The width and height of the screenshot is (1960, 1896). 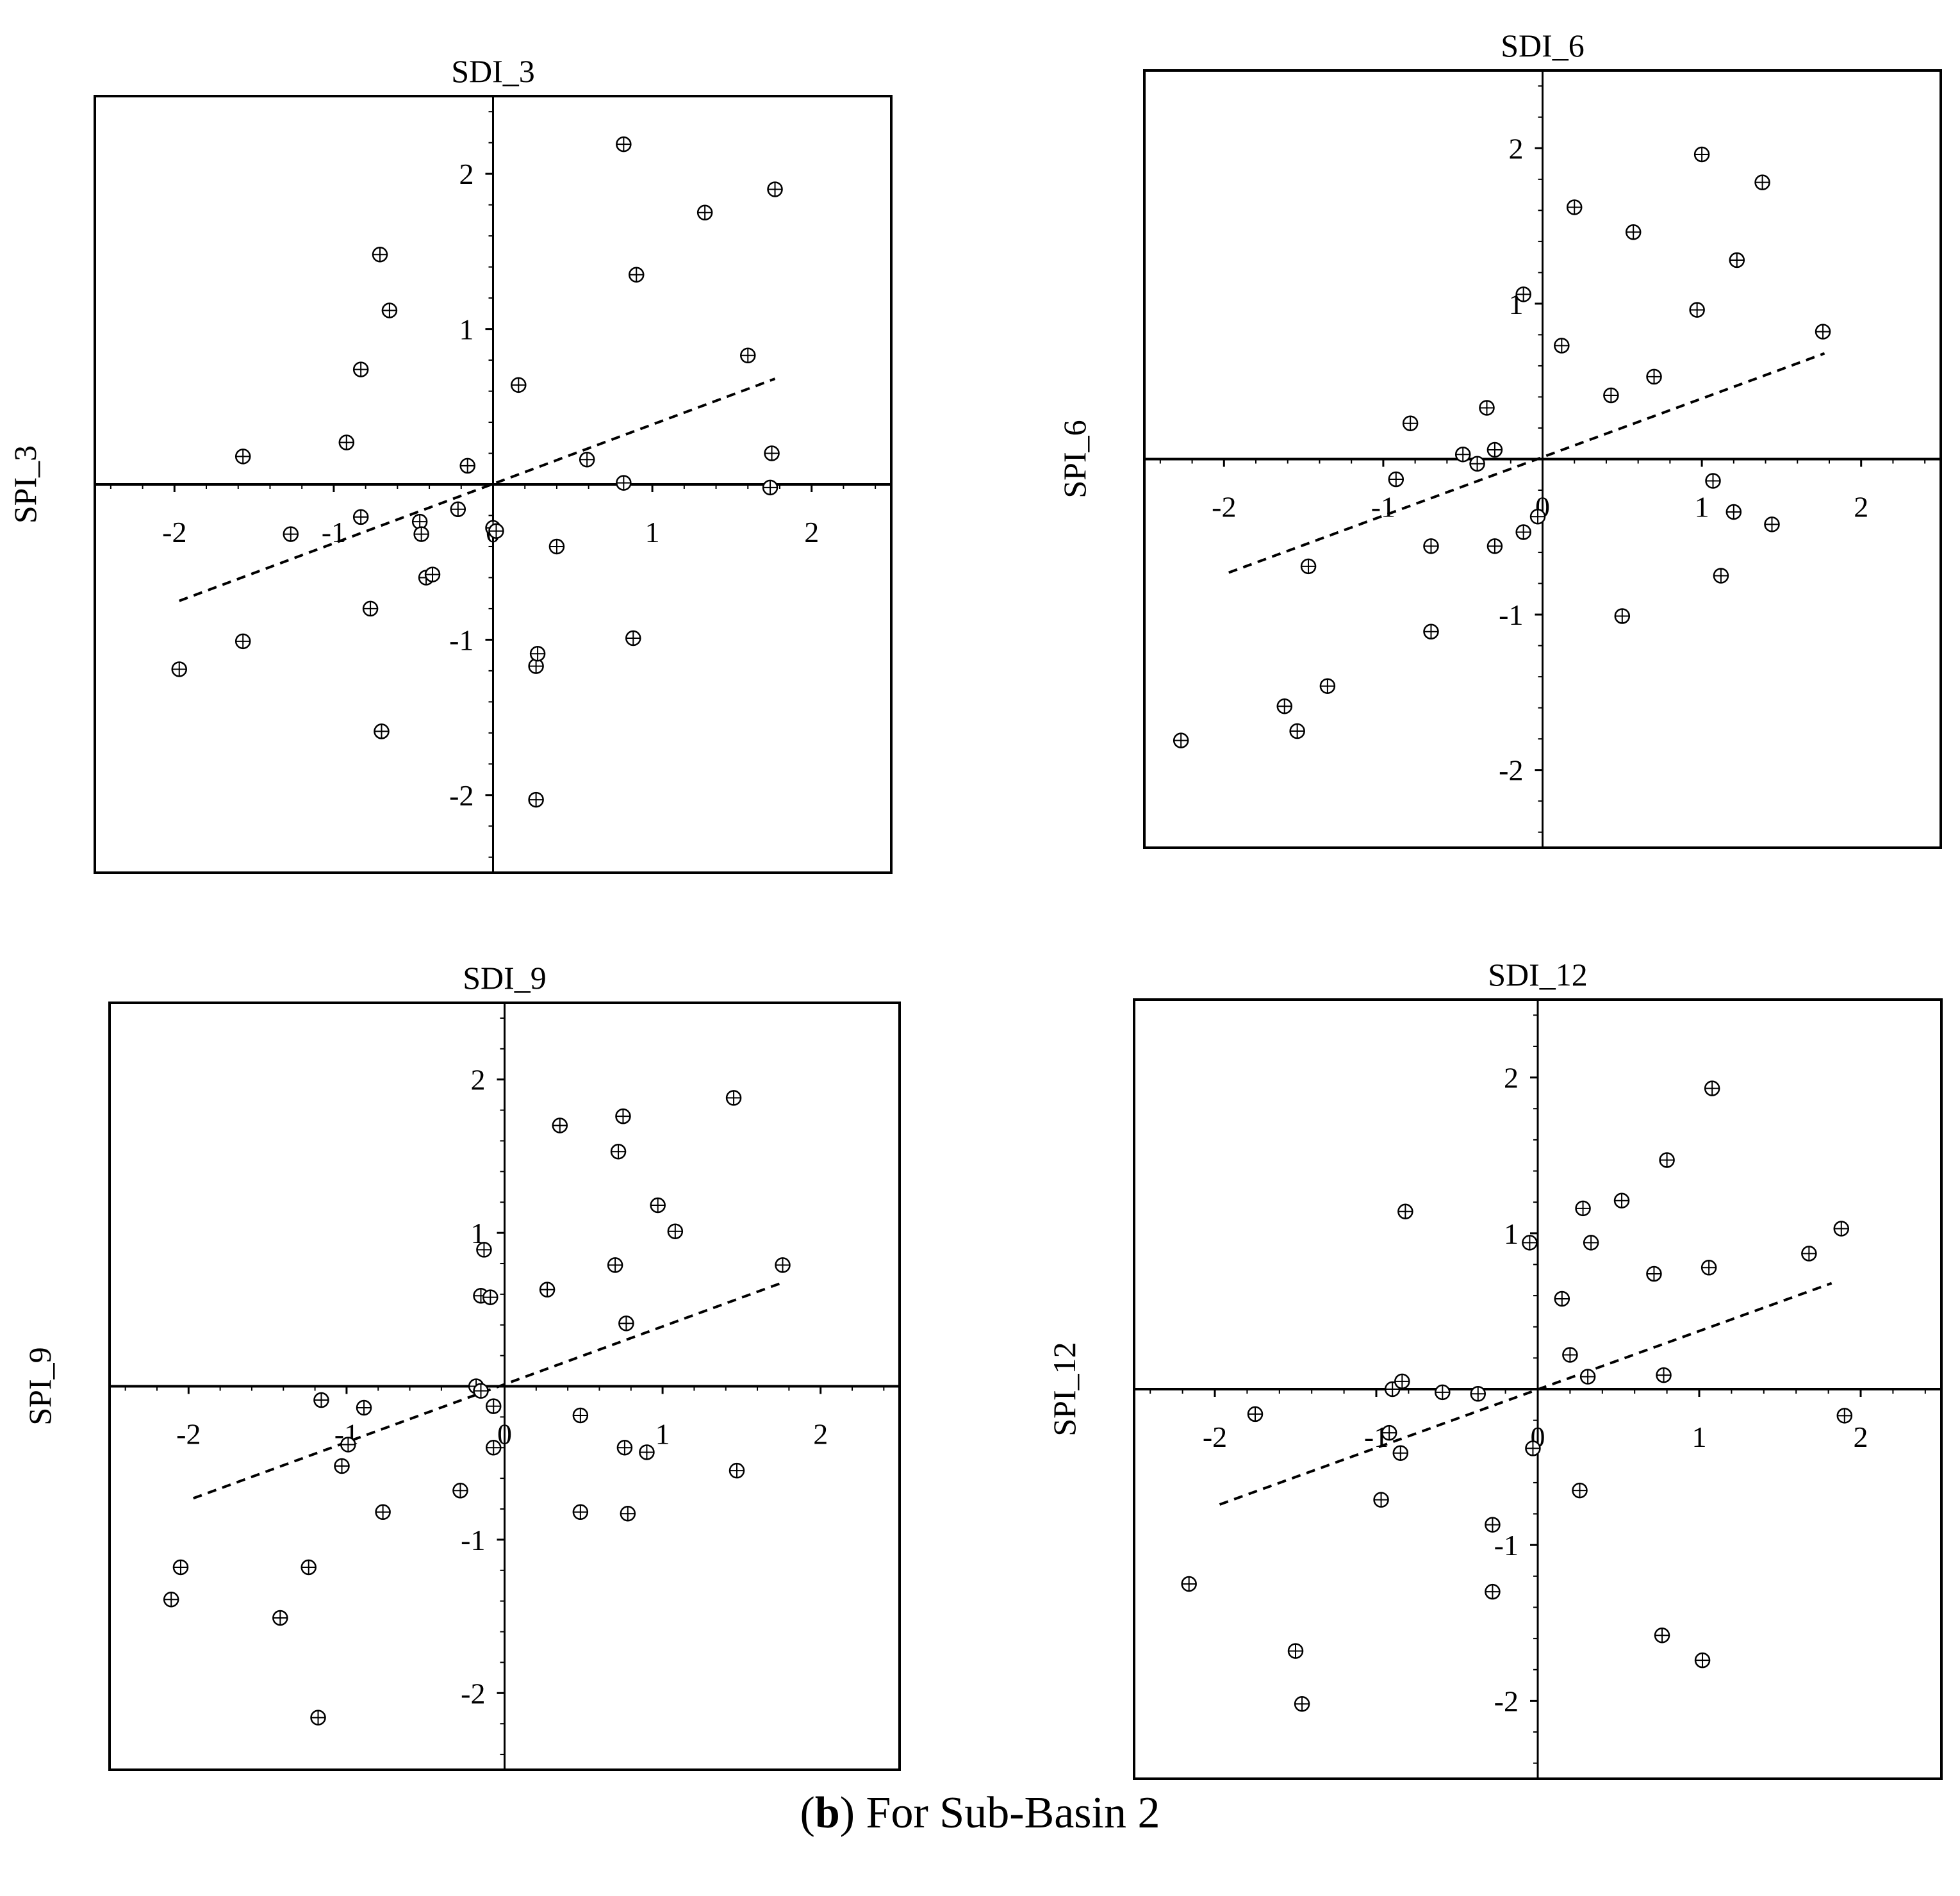 What do you see at coordinates (1861, 507) in the screenshot?
I see `x-tick-label: 2` at bounding box center [1861, 507].